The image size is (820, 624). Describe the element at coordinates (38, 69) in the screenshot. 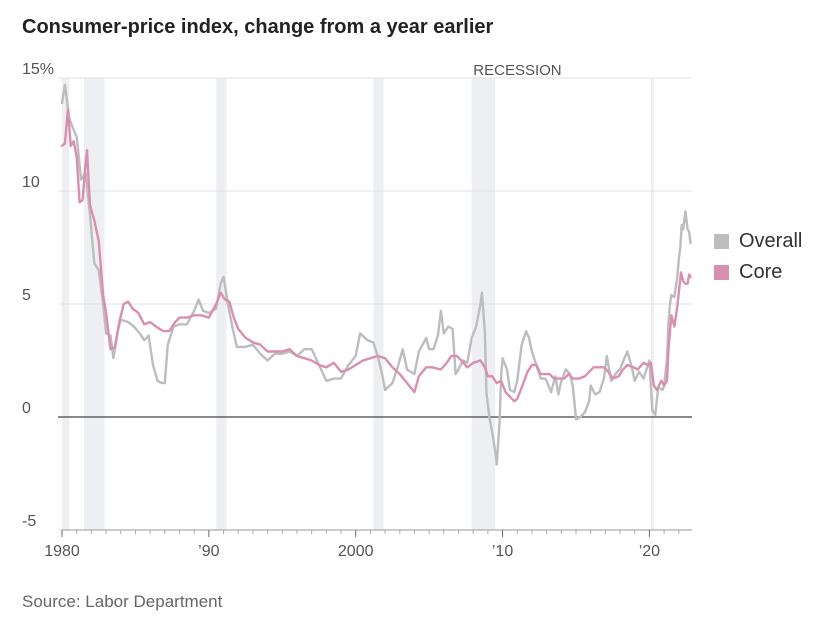

I see `y-tick-label: 15%` at that location.